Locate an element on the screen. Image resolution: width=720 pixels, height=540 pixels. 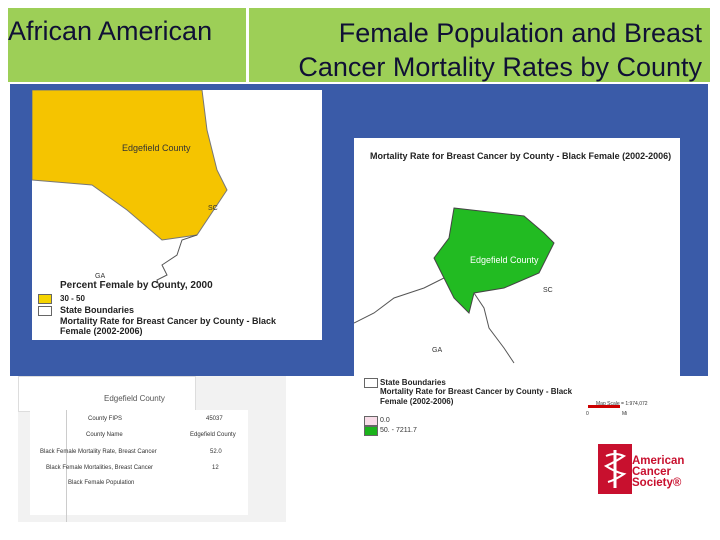
legend-swatch-boundaries is located at coordinates (45, 311).